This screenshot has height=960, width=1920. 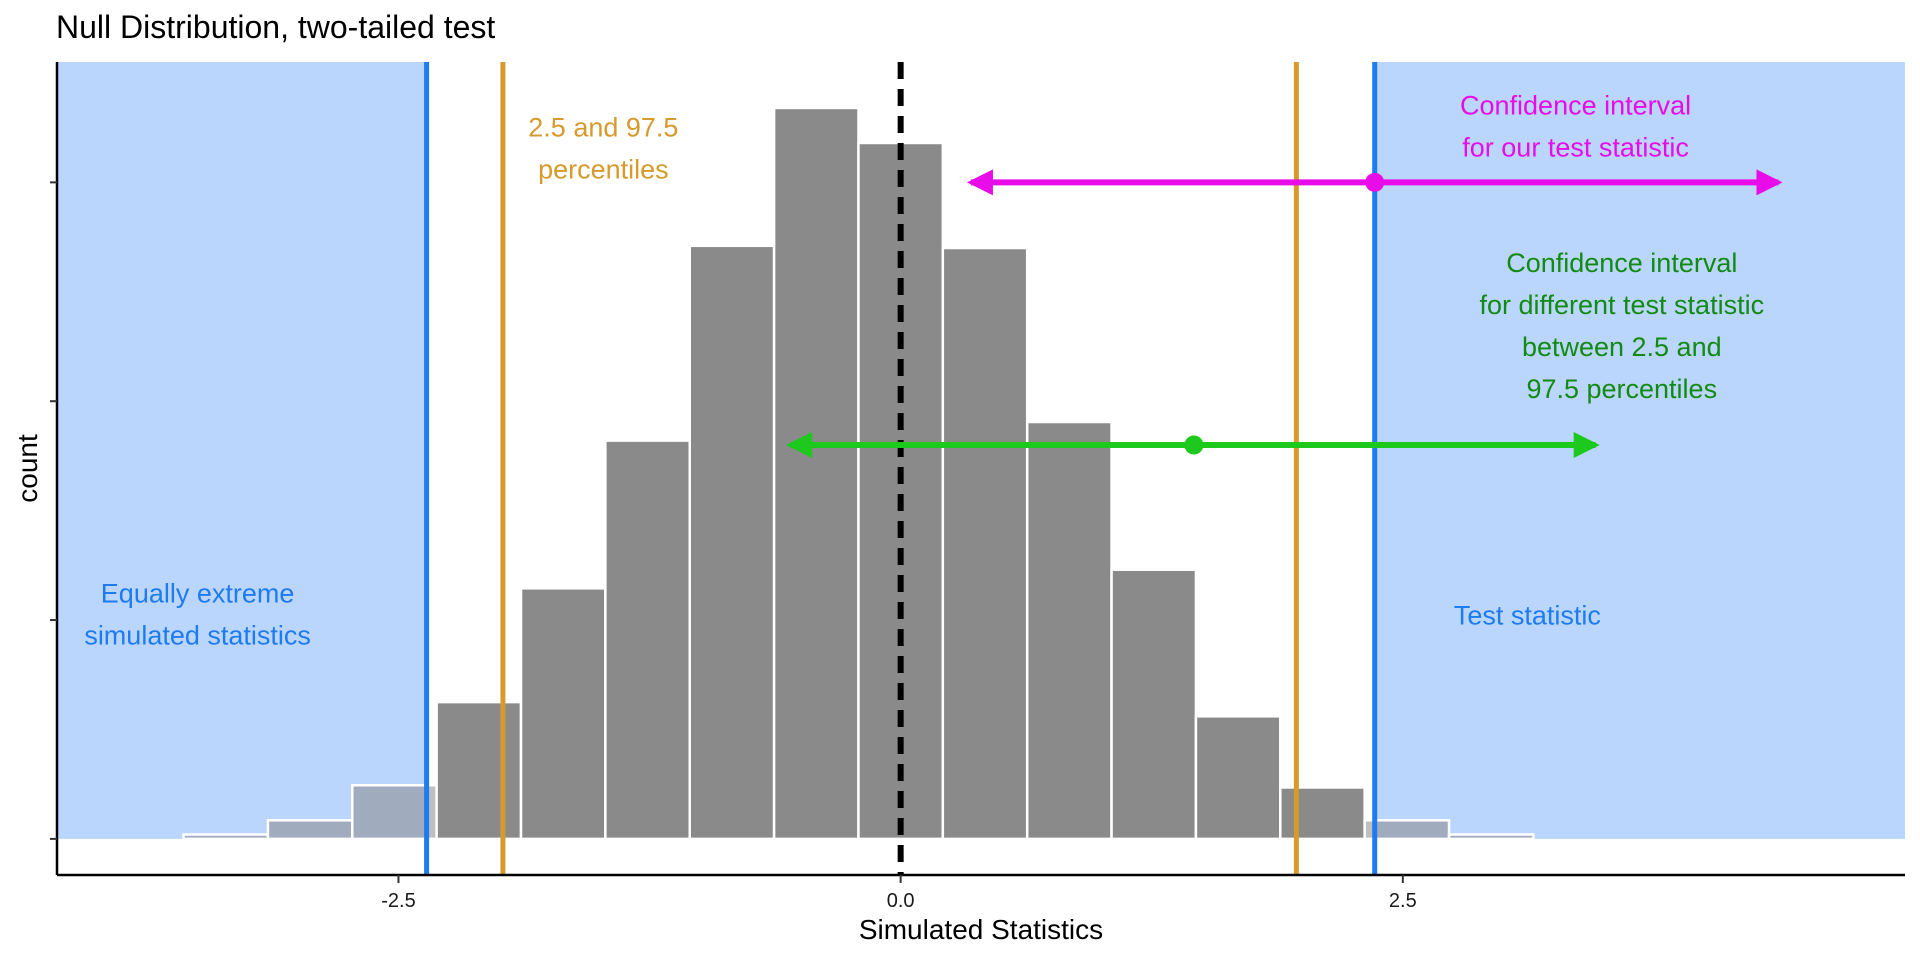 I want to click on percentiles-label-line-1: percentiles, so click(x=603, y=169).